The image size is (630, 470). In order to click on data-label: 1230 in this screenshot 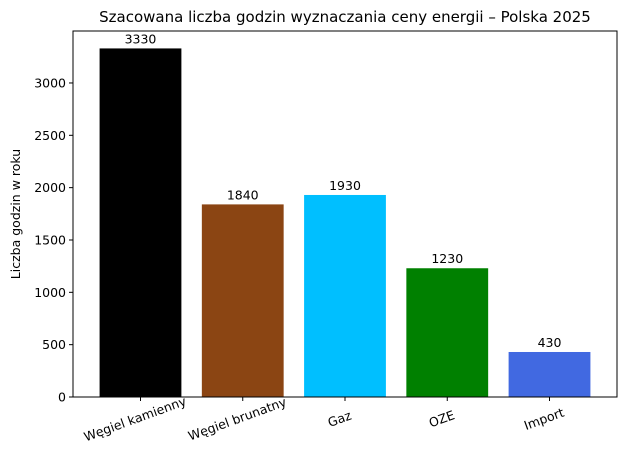, I will do `click(447, 258)`.